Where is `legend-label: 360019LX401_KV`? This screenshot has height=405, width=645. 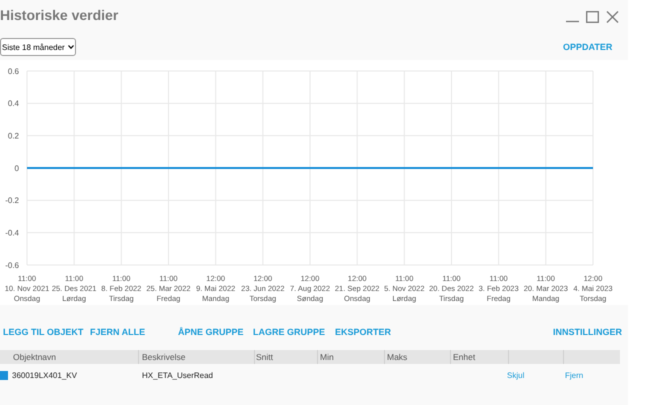
legend-label: 360019LX401_KV is located at coordinates (44, 375).